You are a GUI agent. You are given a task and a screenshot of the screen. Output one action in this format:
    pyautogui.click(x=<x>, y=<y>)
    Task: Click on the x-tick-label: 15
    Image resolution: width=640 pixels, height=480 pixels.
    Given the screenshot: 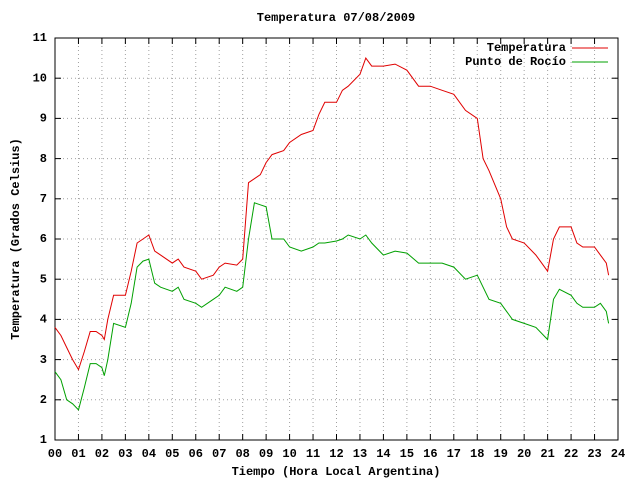 What is the action you would take?
    pyautogui.click(x=407, y=454)
    